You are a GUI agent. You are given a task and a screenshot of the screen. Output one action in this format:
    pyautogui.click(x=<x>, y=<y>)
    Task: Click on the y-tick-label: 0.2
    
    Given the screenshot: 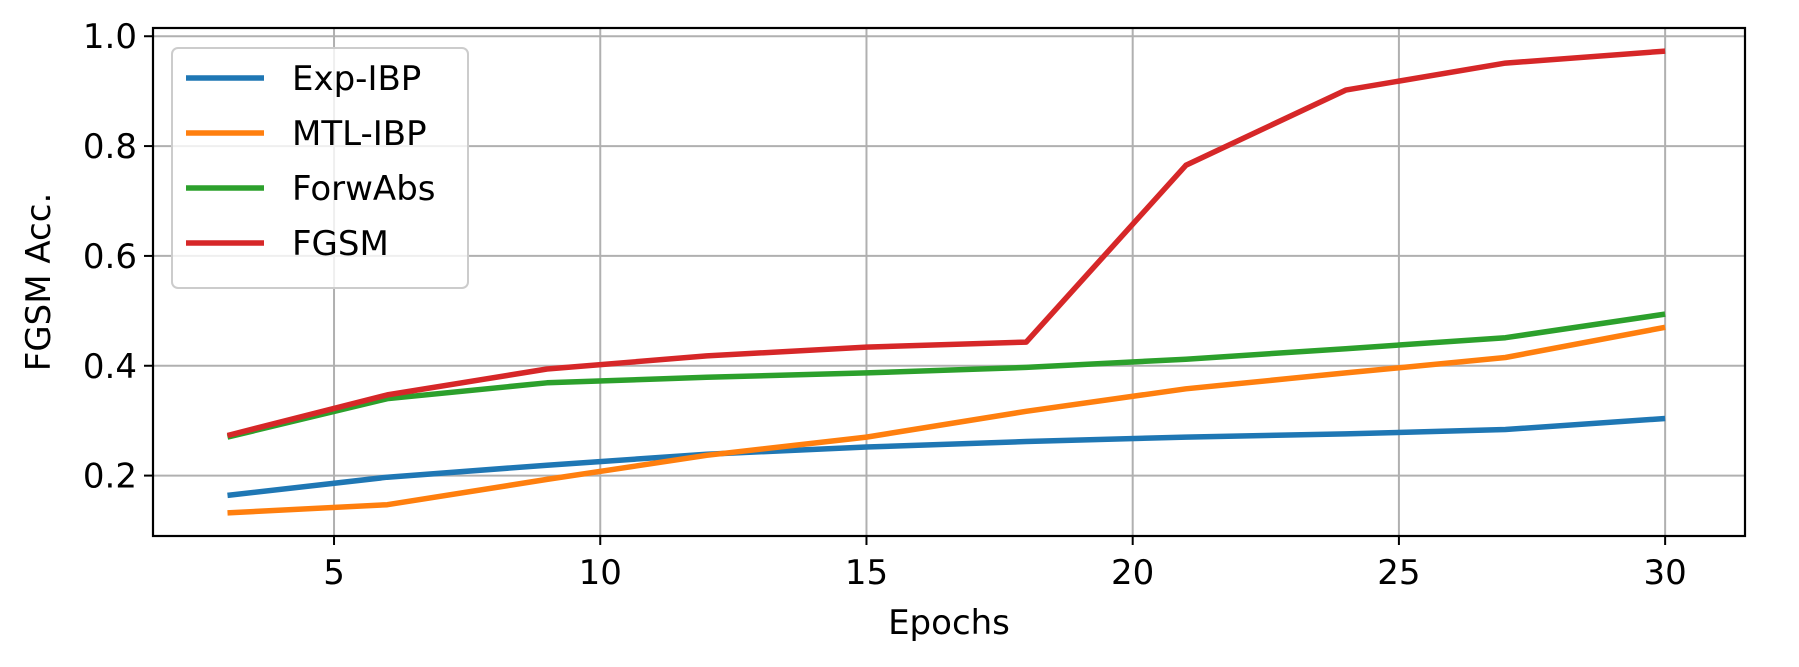 What is the action you would take?
    pyautogui.click(x=110, y=477)
    